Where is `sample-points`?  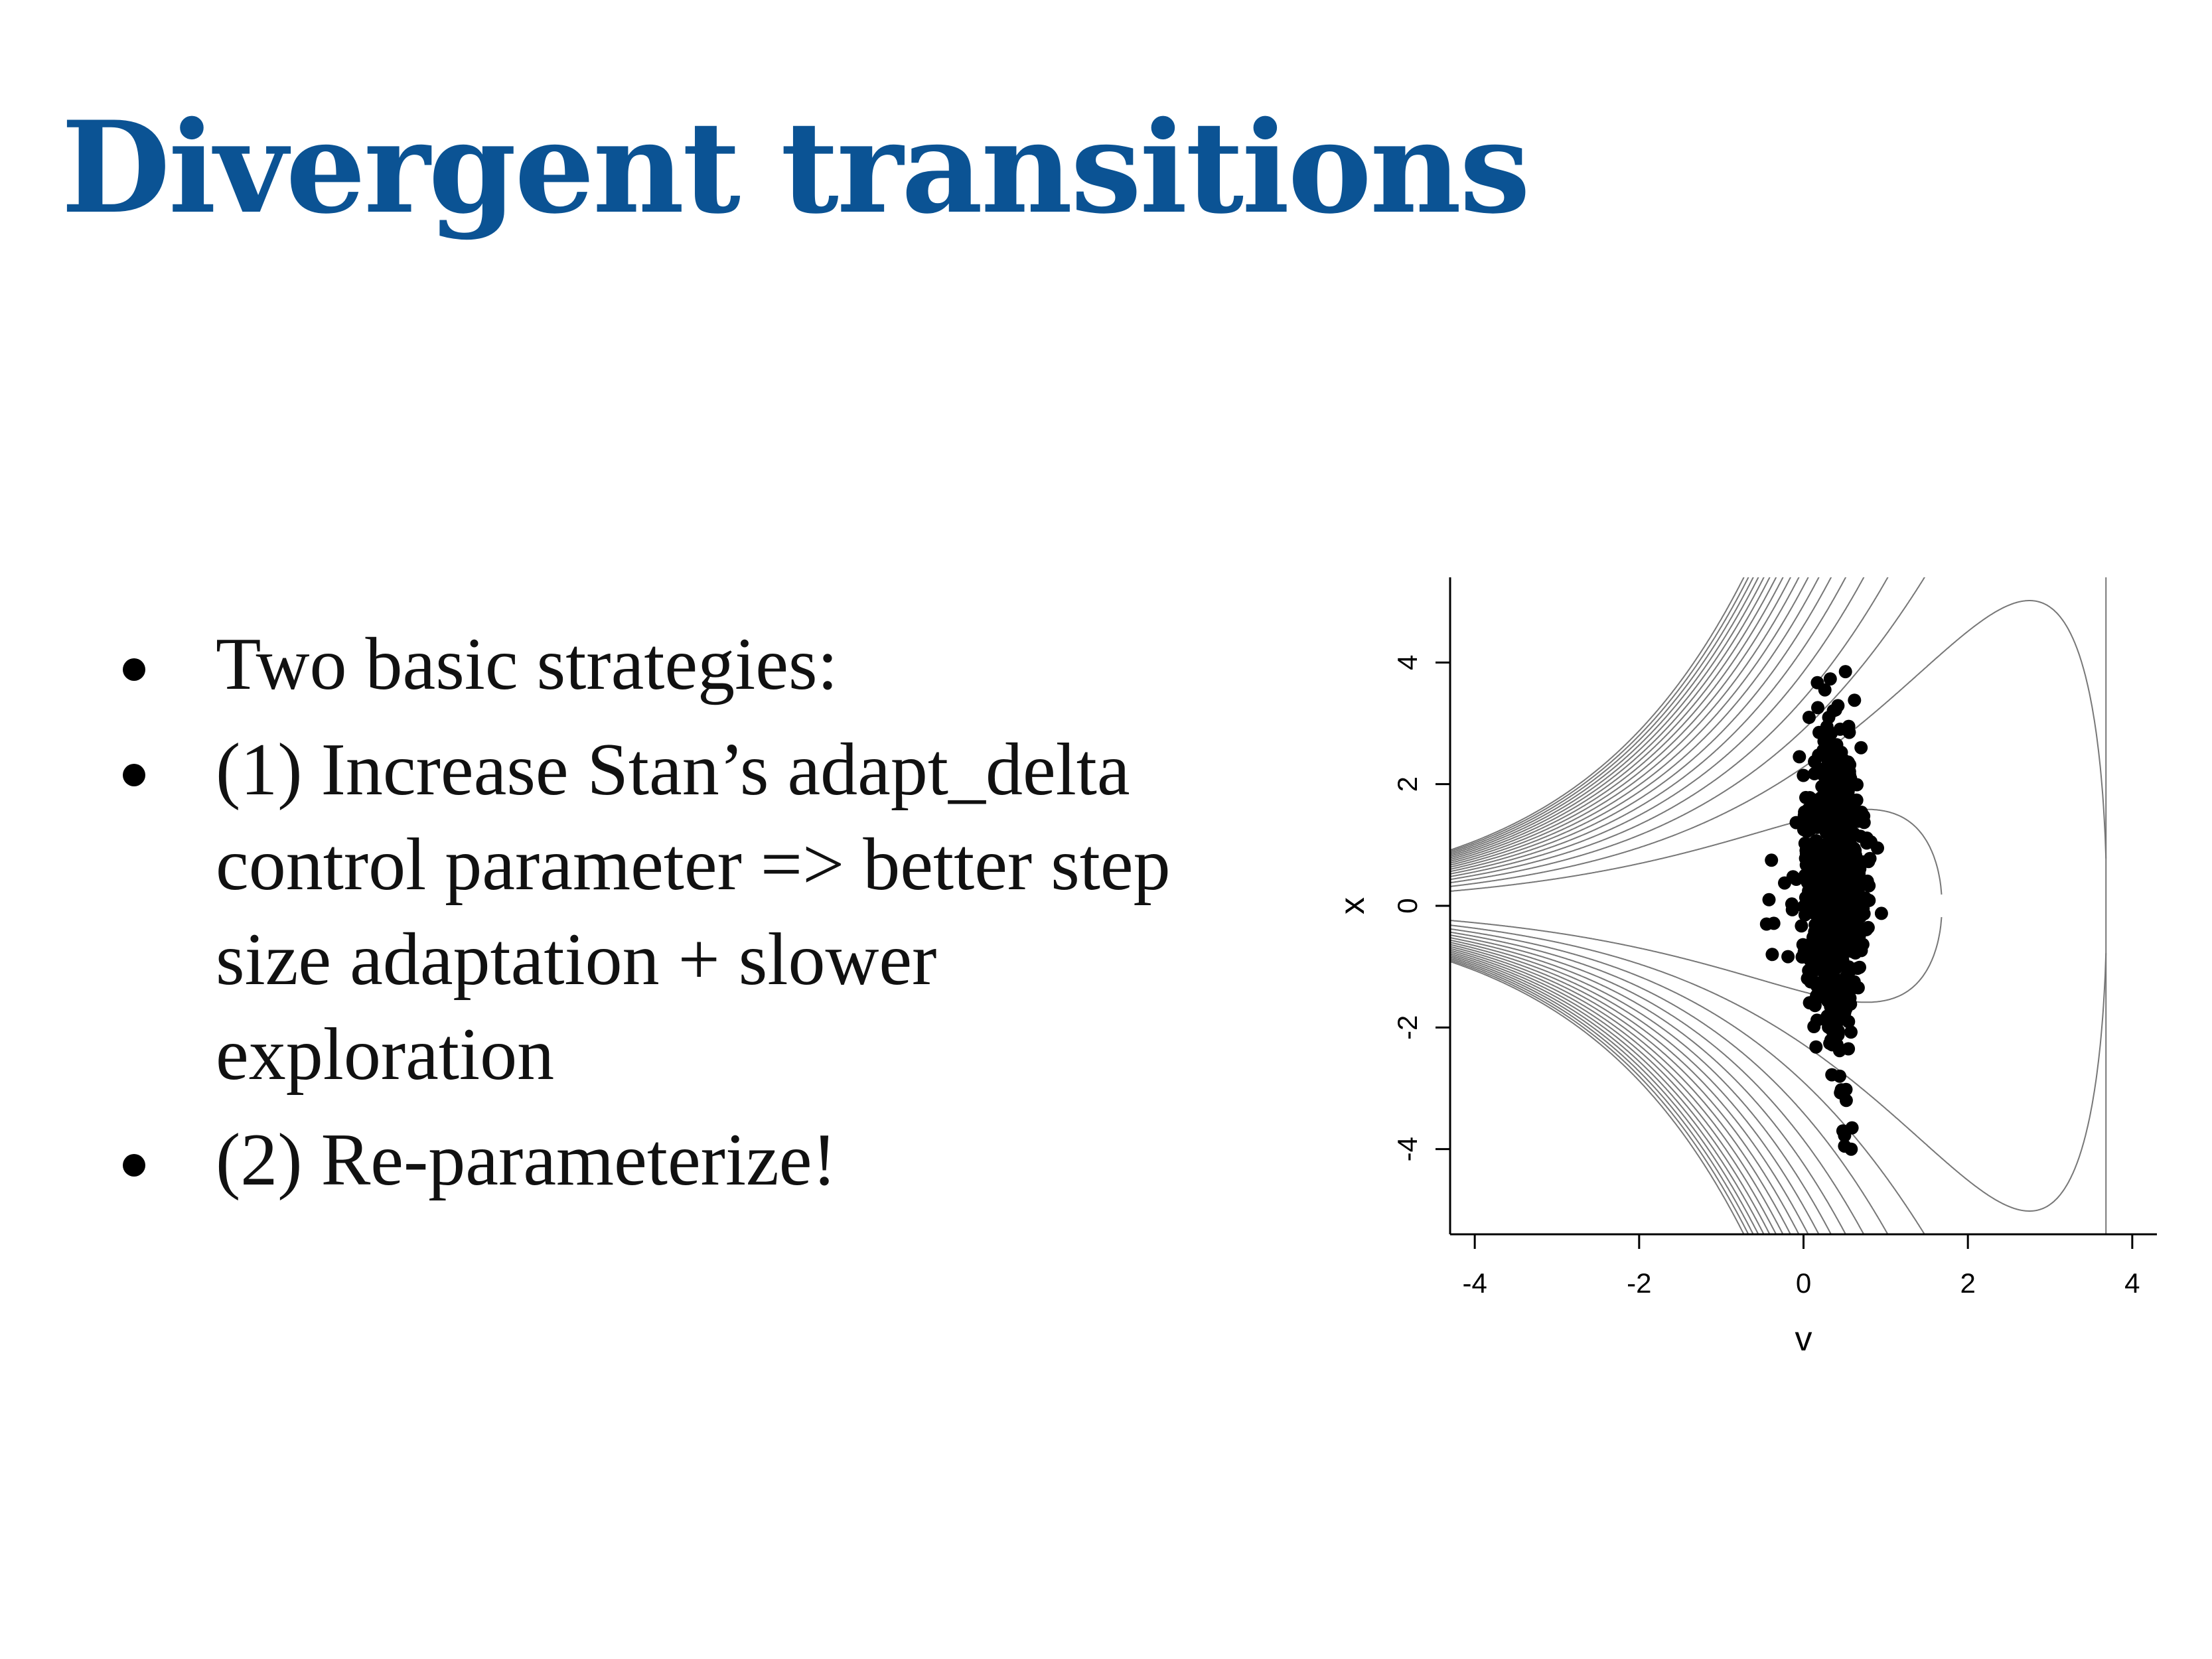 sample-points is located at coordinates (1823, 910).